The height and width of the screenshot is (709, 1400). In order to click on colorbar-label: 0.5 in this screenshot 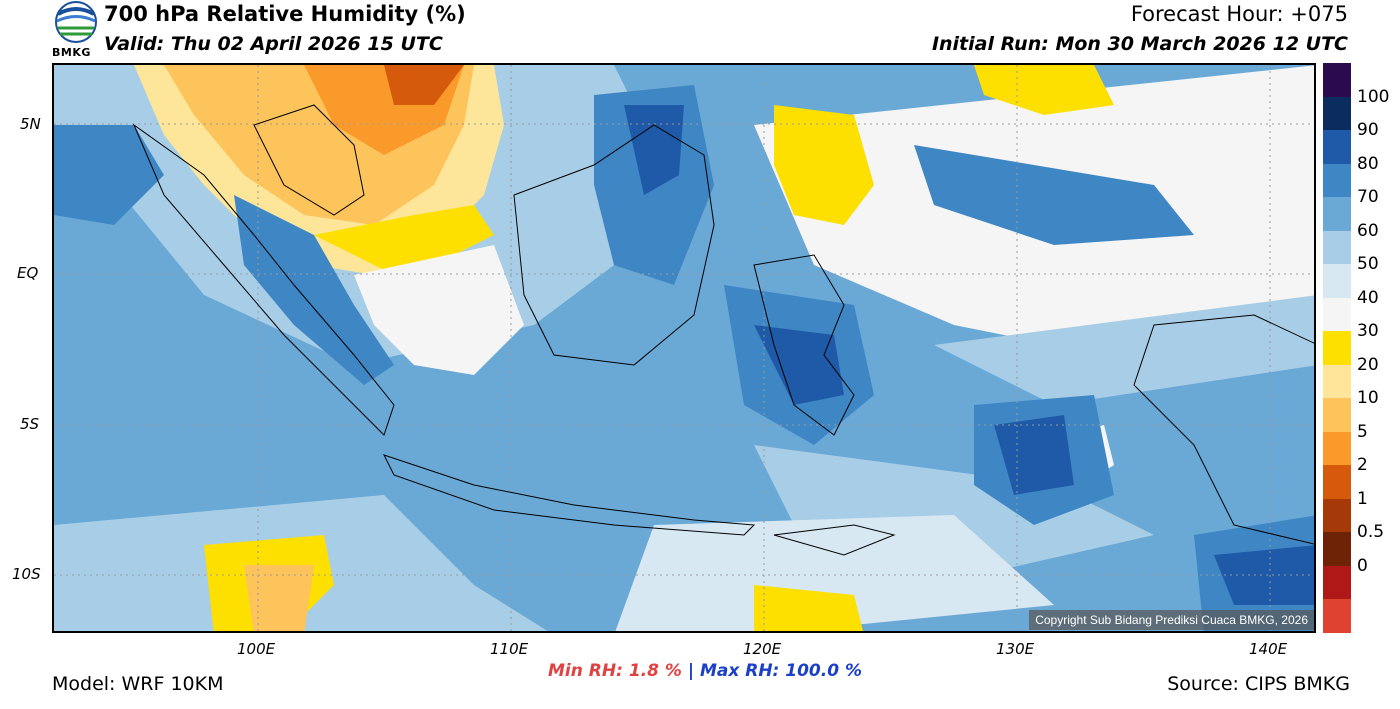, I will do `click(1371, 532)`.